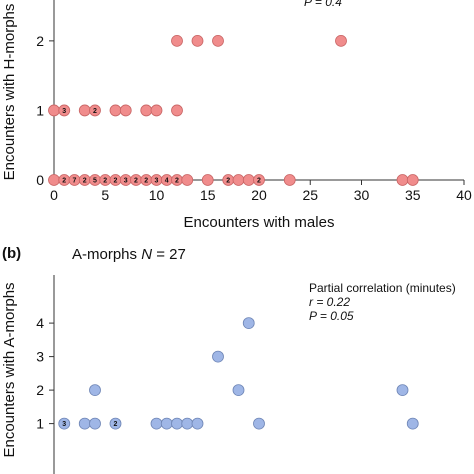 The width and height of the screenshot is (474, 474). Describe the element at coordinates (464, 195) in the screenshot. I see `panel-a-x-tick-label: 40` at that location.